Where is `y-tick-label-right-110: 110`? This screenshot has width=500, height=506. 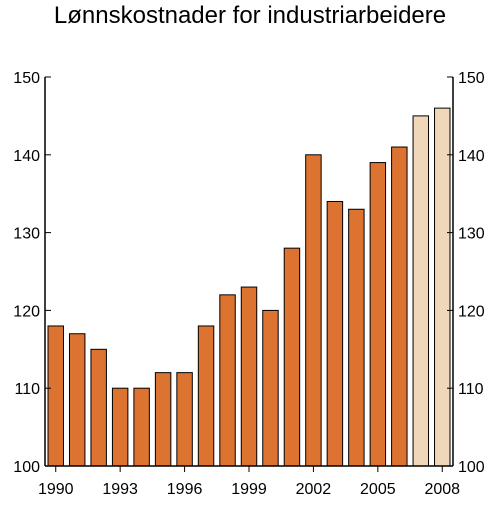 y-tick-label-right-110: 110 is located at coordinates (471, 389).